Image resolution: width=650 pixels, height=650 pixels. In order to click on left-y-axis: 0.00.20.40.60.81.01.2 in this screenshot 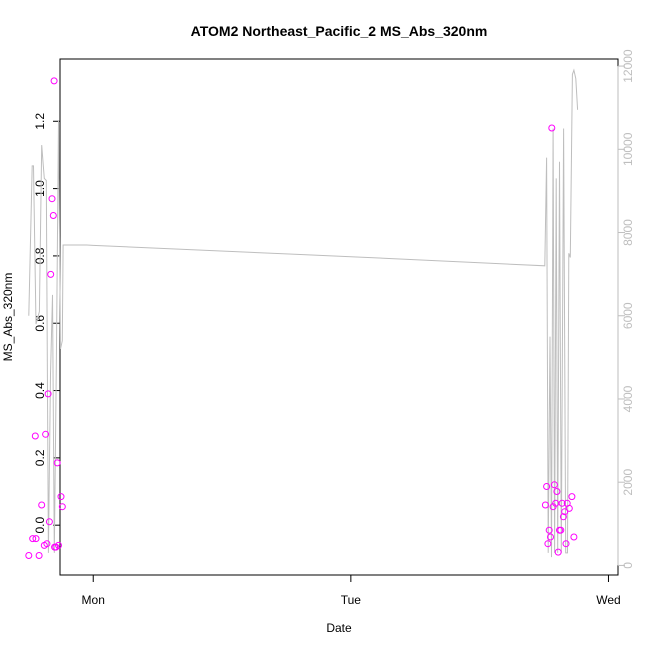, I will do `click(47, 323)`.